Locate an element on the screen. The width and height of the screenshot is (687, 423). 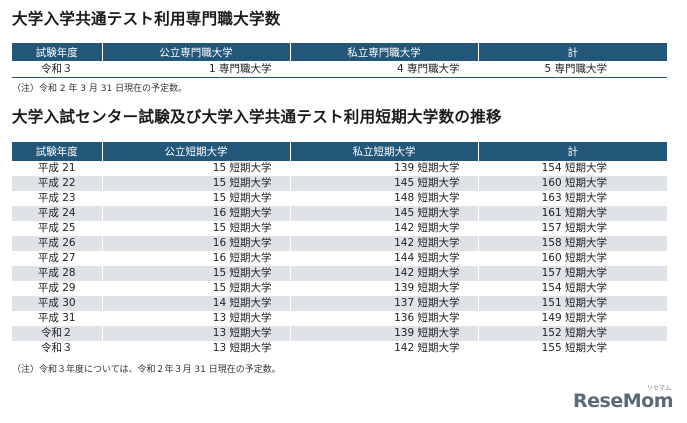
total-count-cell: 149 短期大学 is located at coordinates (572, 318).